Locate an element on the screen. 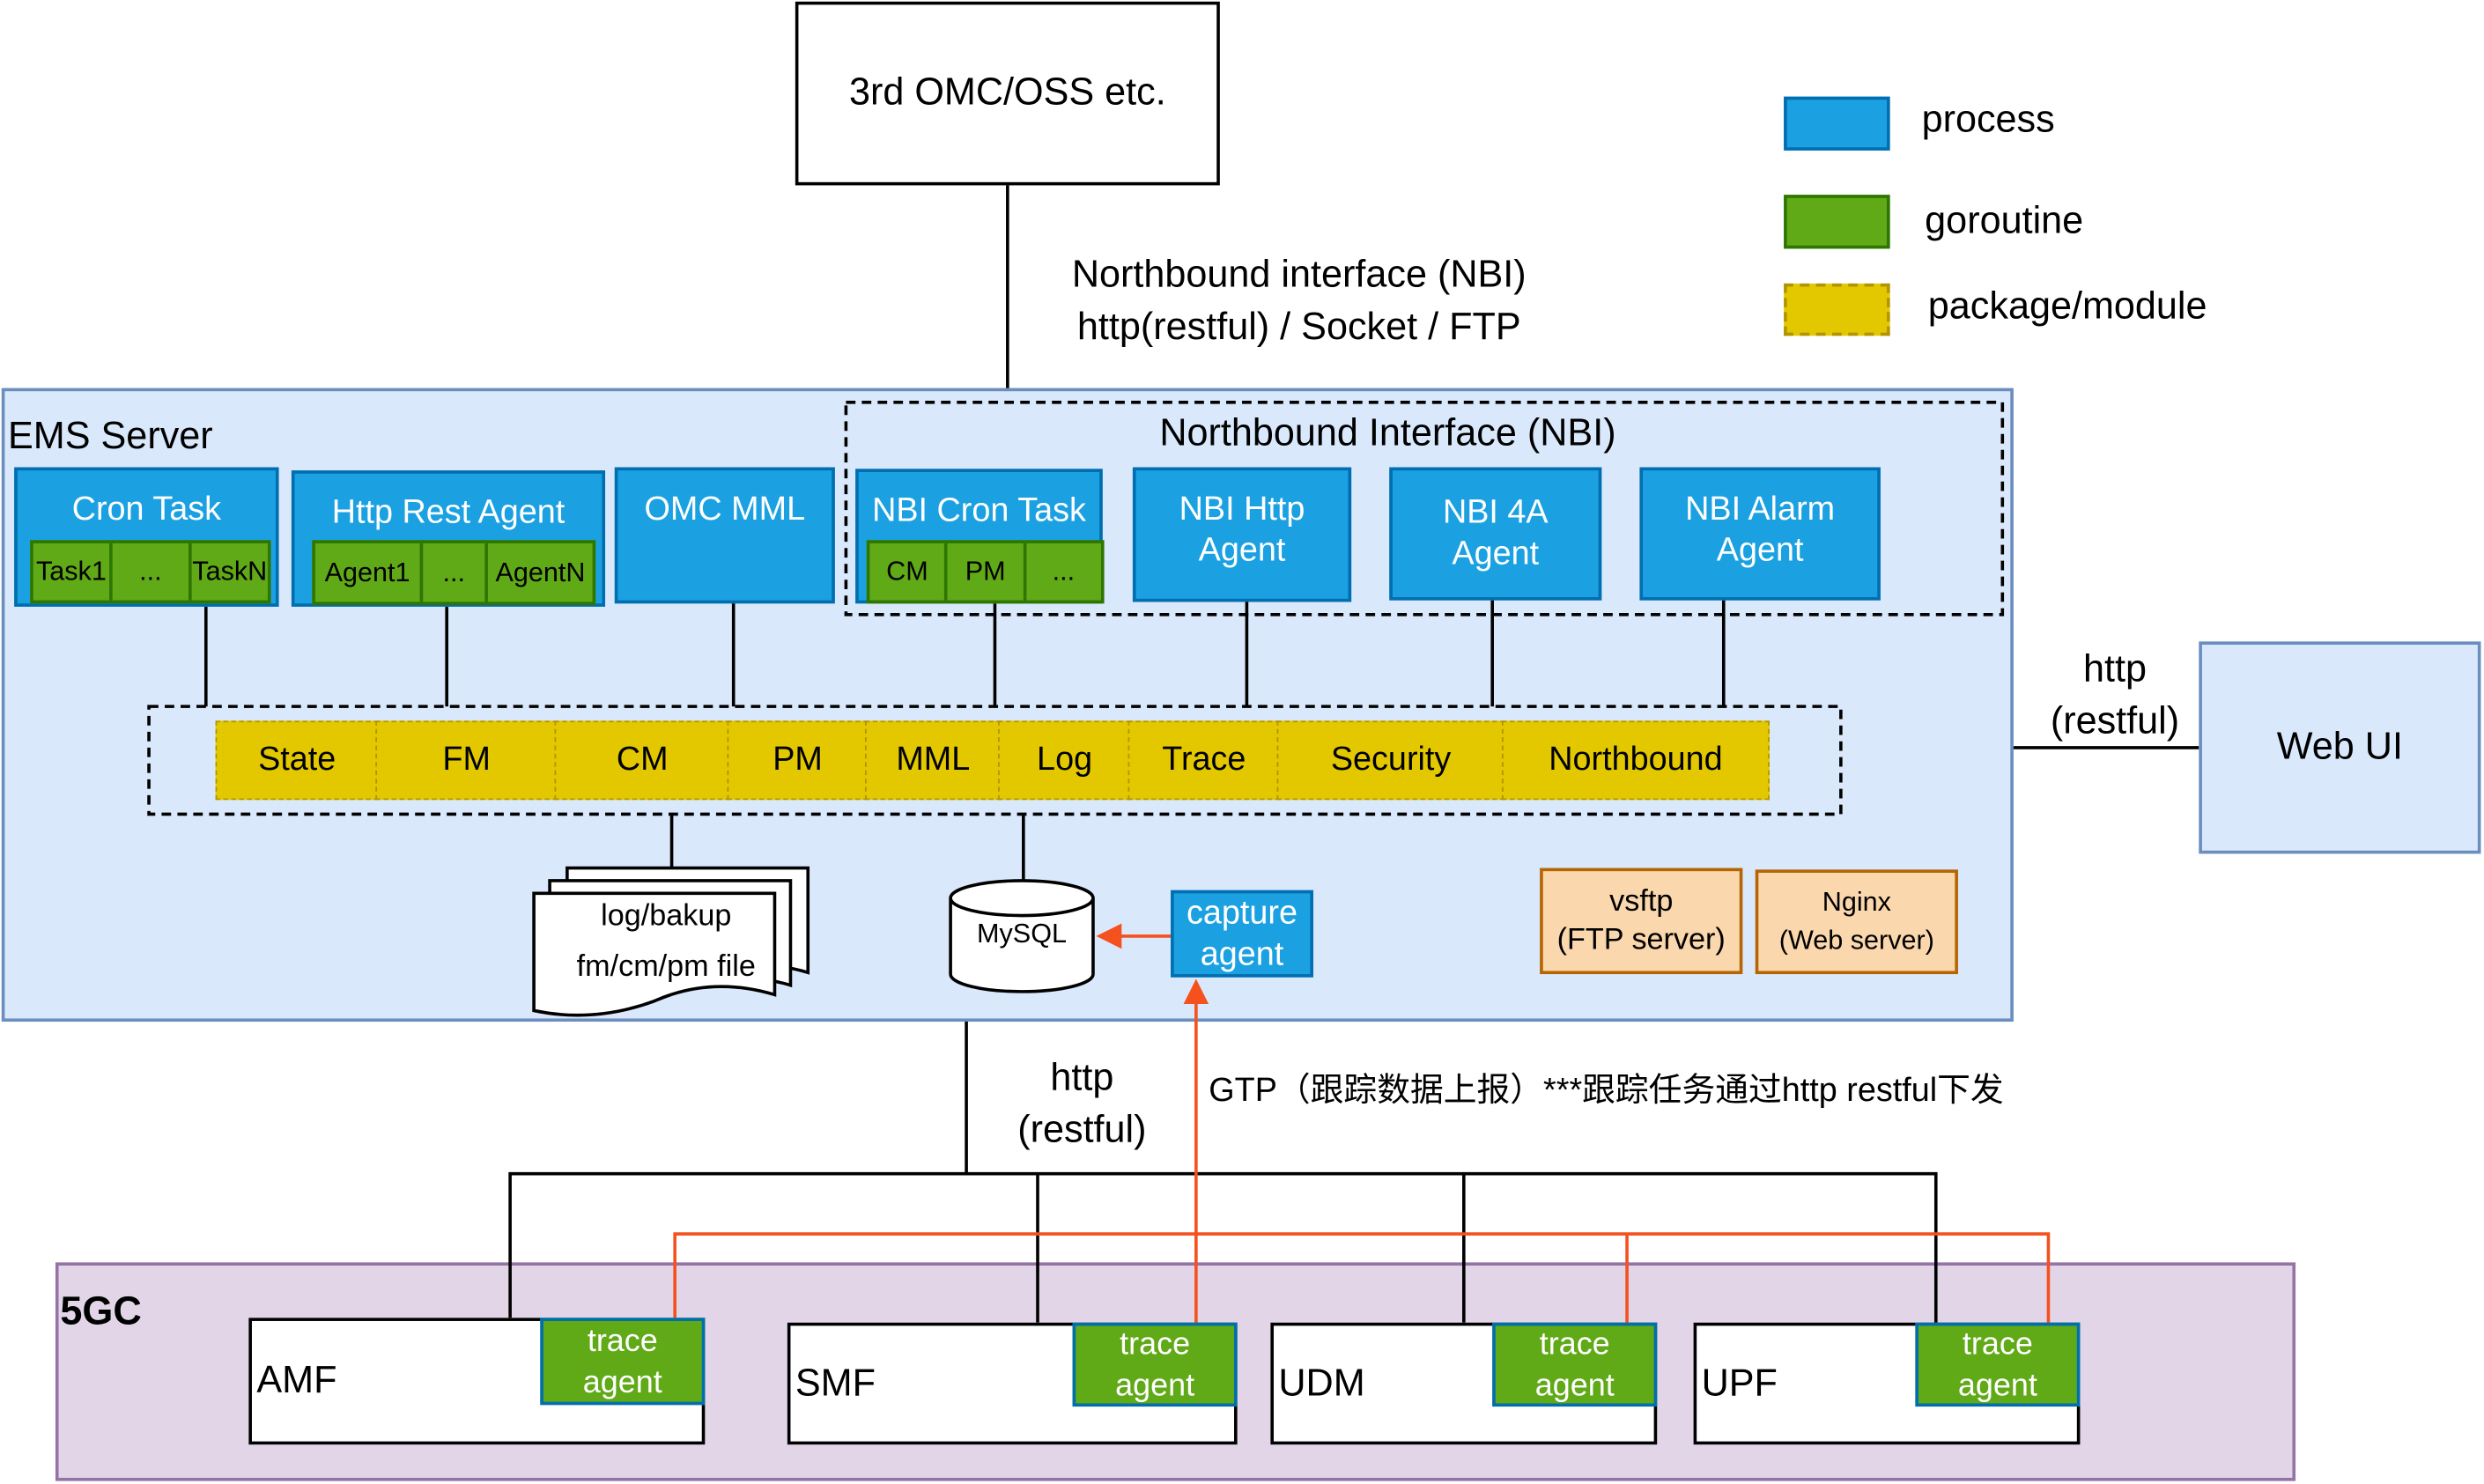 Image resolution: width=2484 pixels, height=1484 pixels. module-state: State is located at coordinates (297, 760).